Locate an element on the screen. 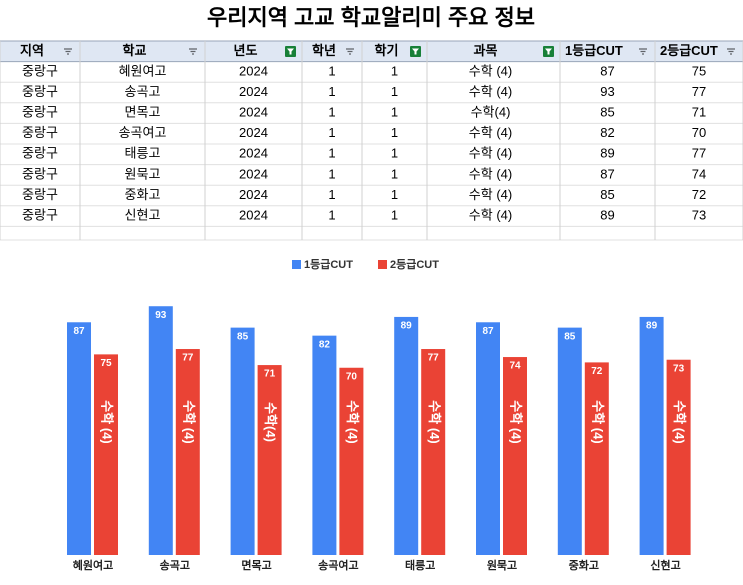 The image size is (743, 585). x-tick-label: 중화고 is located at coordinates (584, 565).